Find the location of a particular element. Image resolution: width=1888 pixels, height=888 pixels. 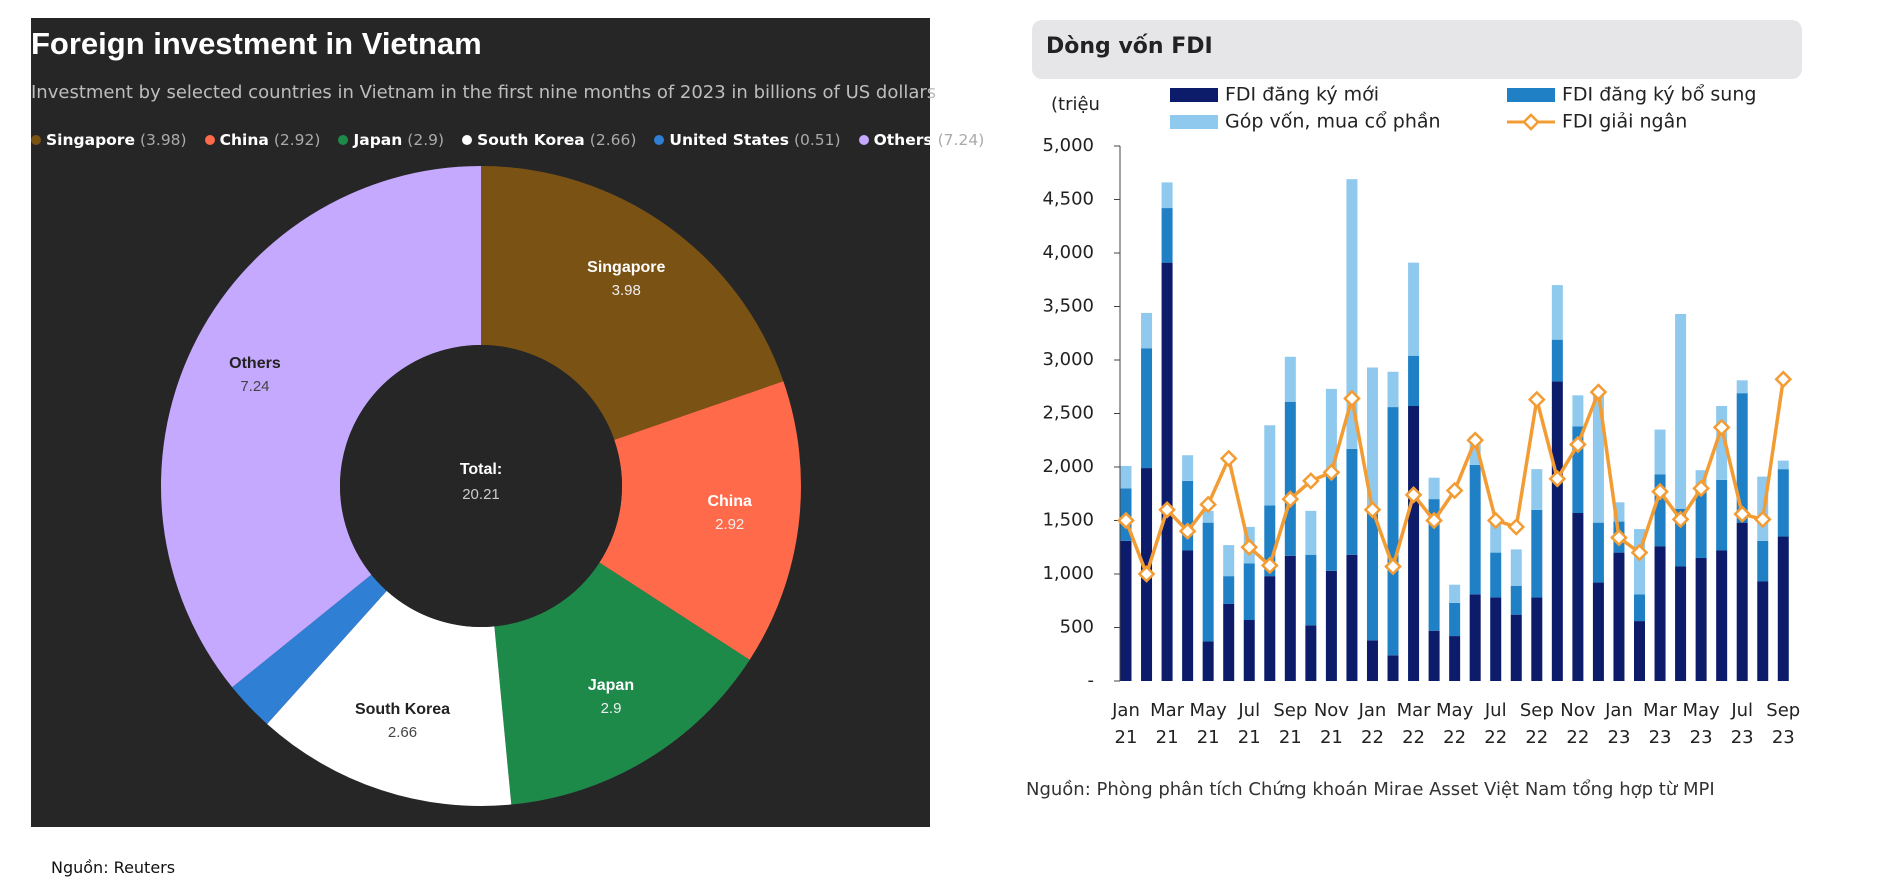

y-tick-label: - is located at coordinates (1091, 680).